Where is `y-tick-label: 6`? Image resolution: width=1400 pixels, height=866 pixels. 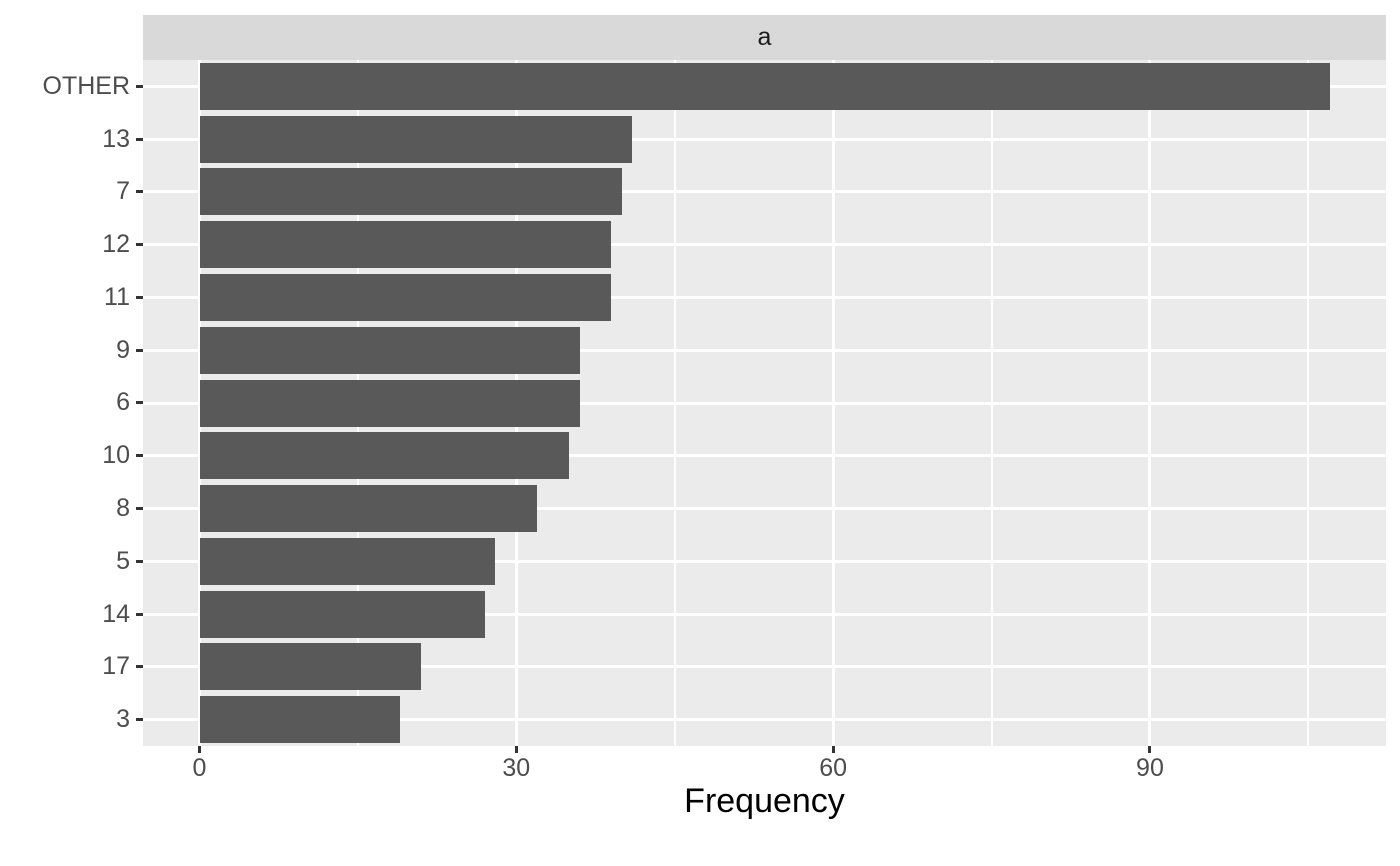 y-tick-label: 6 is located at coordinates (123, 402).